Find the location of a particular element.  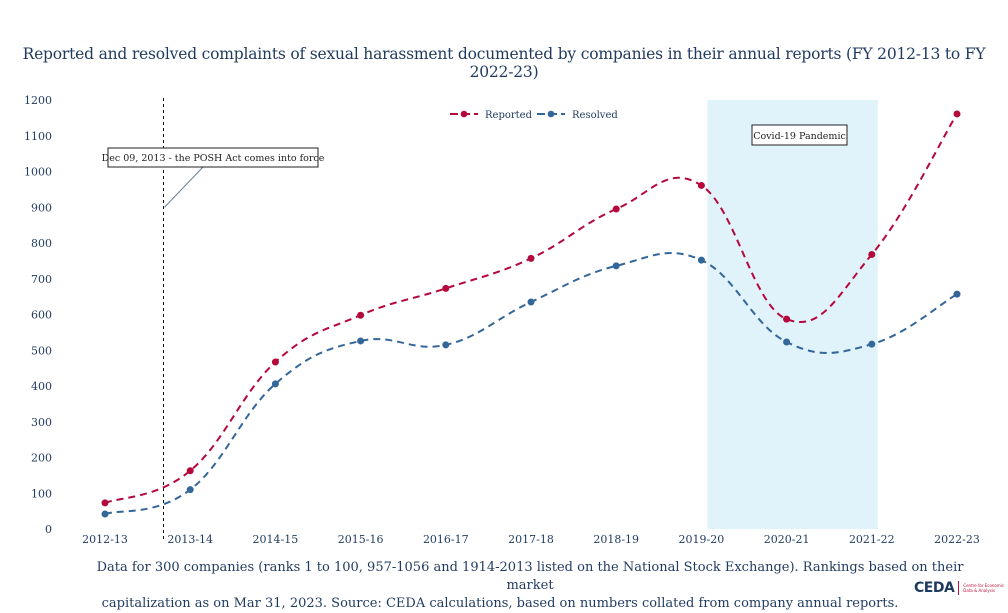

x-tick-label: 2018-19 is located at coordinates (616, 539).